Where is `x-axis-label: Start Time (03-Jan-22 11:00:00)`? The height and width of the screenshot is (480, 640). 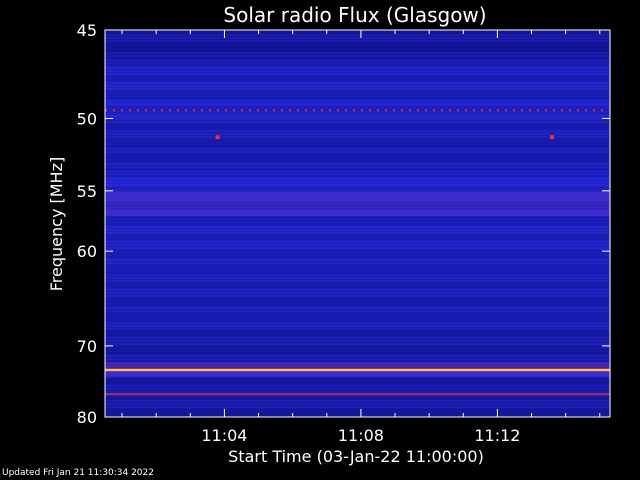 x-axis-label: Start Time (03-Jan-22 11:00:00) is located at coordinates (356, 456).